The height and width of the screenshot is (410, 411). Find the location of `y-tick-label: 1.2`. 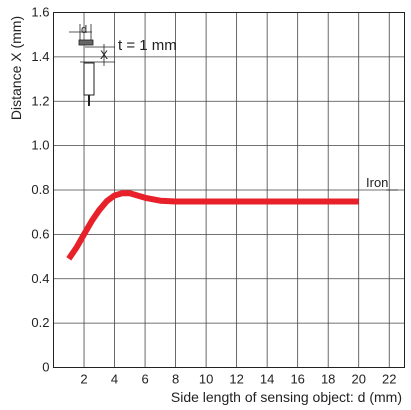

y-tick-label: 1.2 is located at coordinates (40, 100).